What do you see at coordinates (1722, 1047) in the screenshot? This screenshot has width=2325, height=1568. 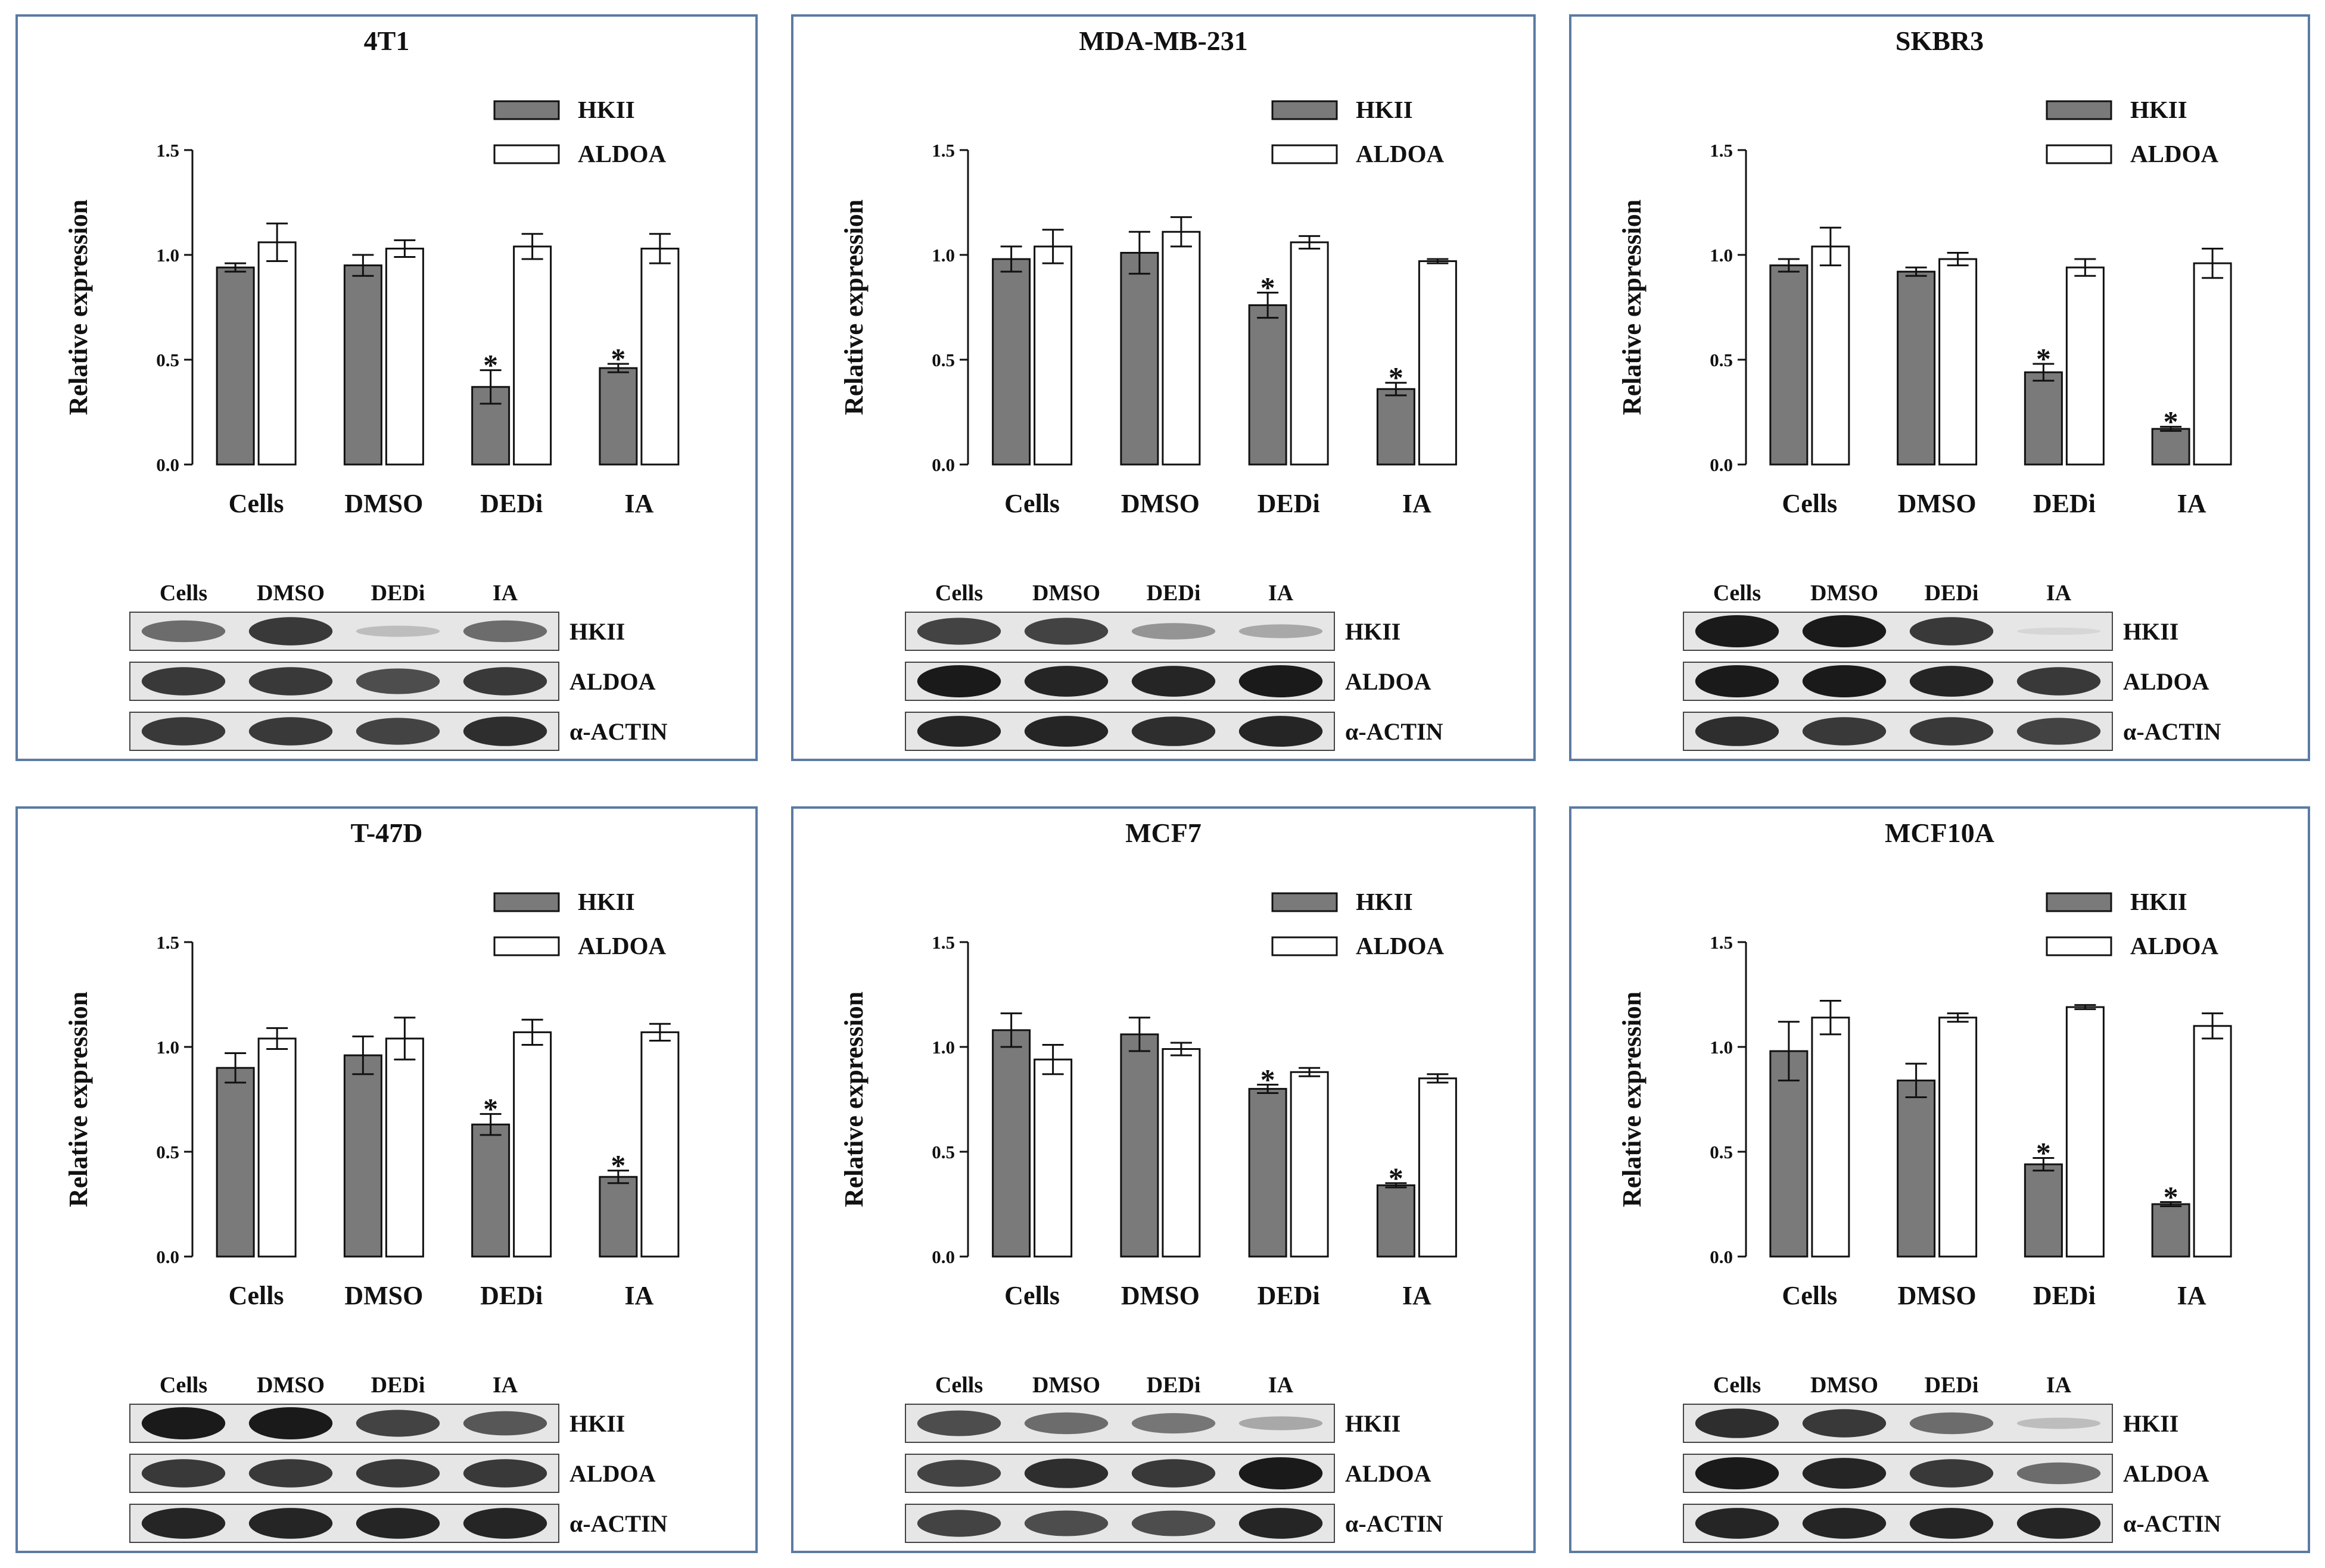 I see `y-tick-label: 1.0` at bounding box center [1722, 1047].